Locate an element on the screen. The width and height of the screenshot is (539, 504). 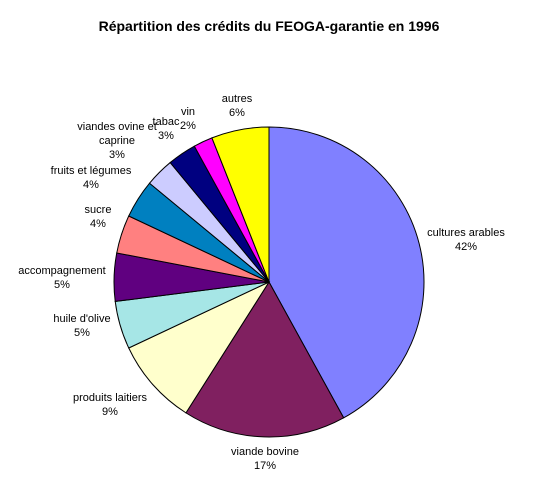
slice-label-line: tabac is located at coordinates (166, 122).